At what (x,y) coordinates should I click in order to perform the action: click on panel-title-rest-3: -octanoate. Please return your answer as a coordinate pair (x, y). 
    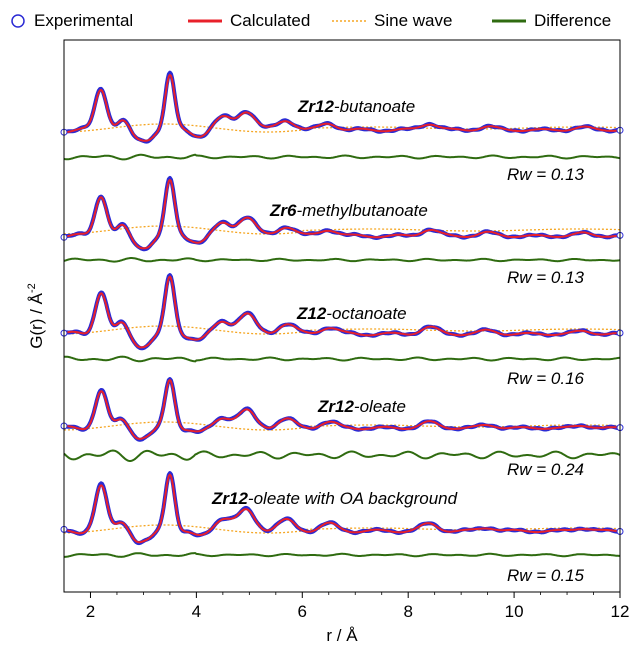
    Looking at the image, I should click on (366, 313).